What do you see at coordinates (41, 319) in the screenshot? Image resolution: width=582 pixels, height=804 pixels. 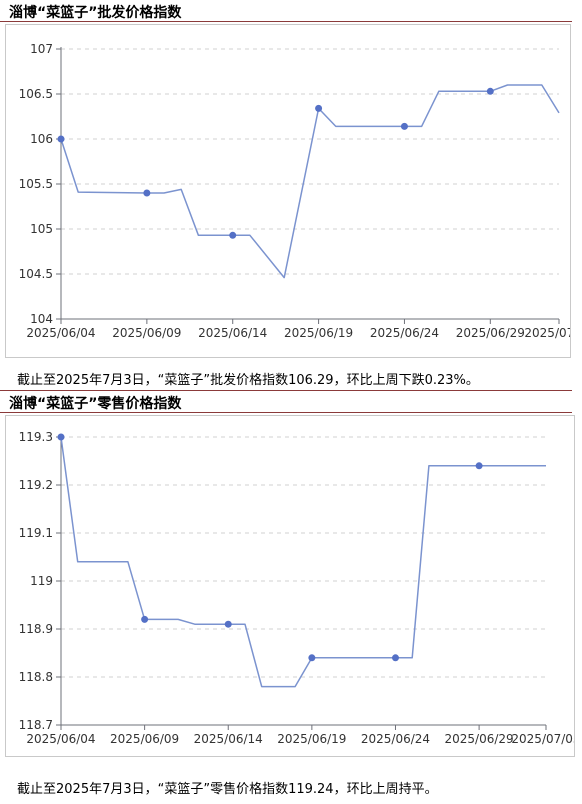 I see `y-tick-label: 104` at bounding box center [41, 319].